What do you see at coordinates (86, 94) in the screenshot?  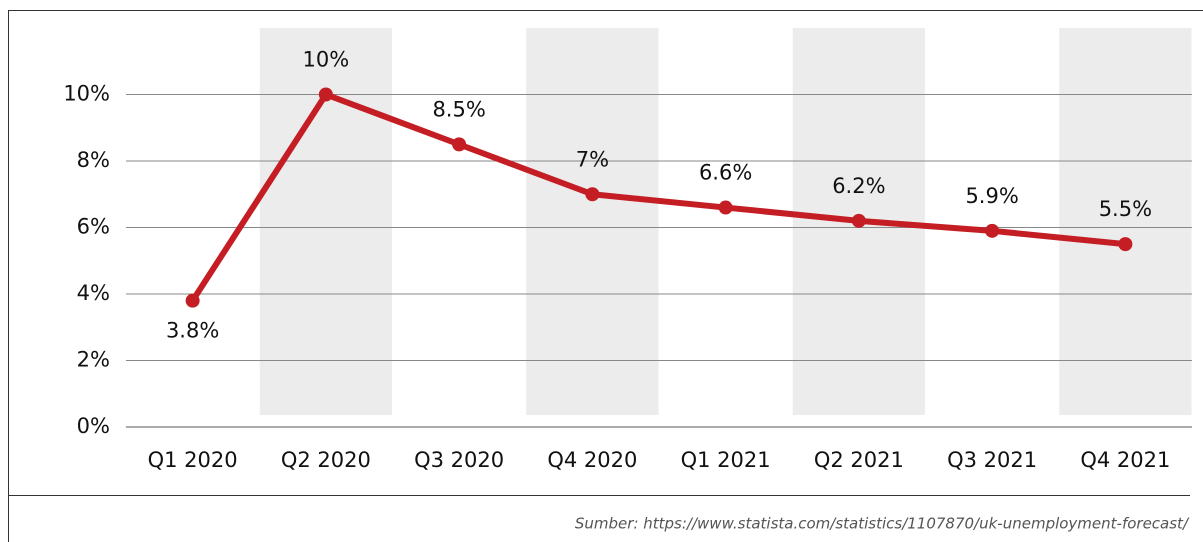 I see `y-tick-label: 10%` at bounding box center [86, 94].